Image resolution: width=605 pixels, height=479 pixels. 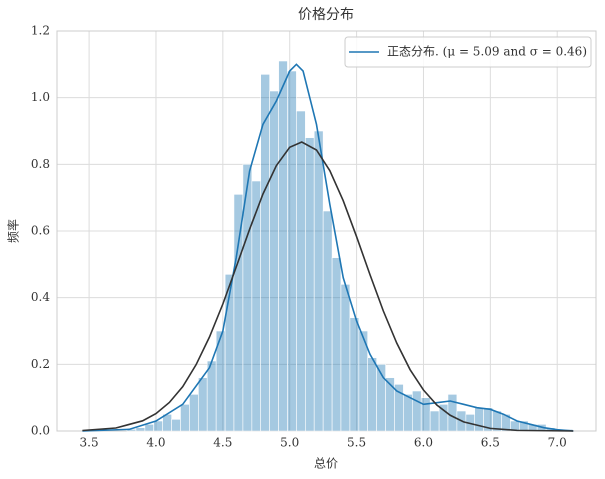 What do you see at coordinates (557, 443) in the screenshot?
I see `x-tick-label: 7.0` at bounding box center [557, 443].